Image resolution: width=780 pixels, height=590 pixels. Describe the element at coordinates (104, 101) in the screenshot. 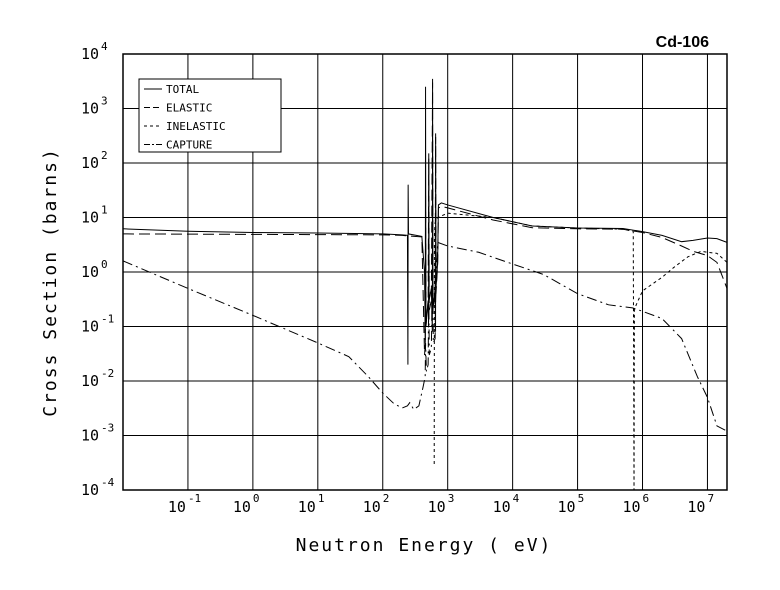

I see `y-tick-exponent: 3` at that location.